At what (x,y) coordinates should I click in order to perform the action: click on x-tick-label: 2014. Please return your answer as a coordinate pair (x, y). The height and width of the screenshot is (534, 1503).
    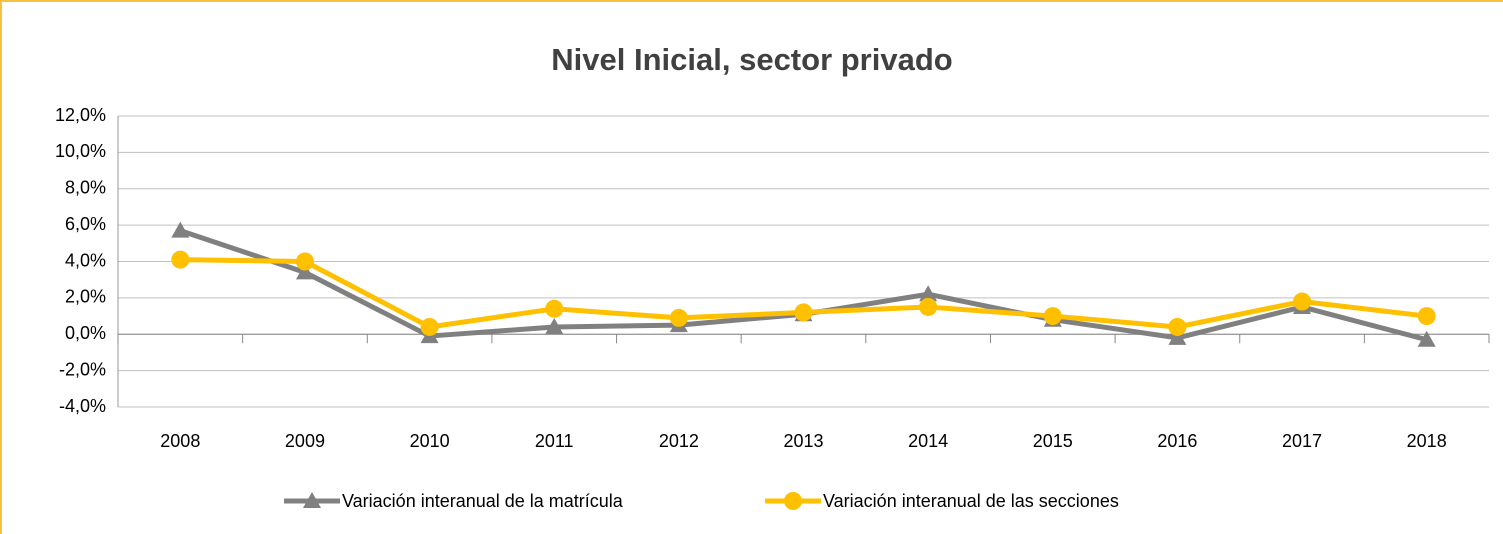
    Looking at the image, I should click on (928, 441).